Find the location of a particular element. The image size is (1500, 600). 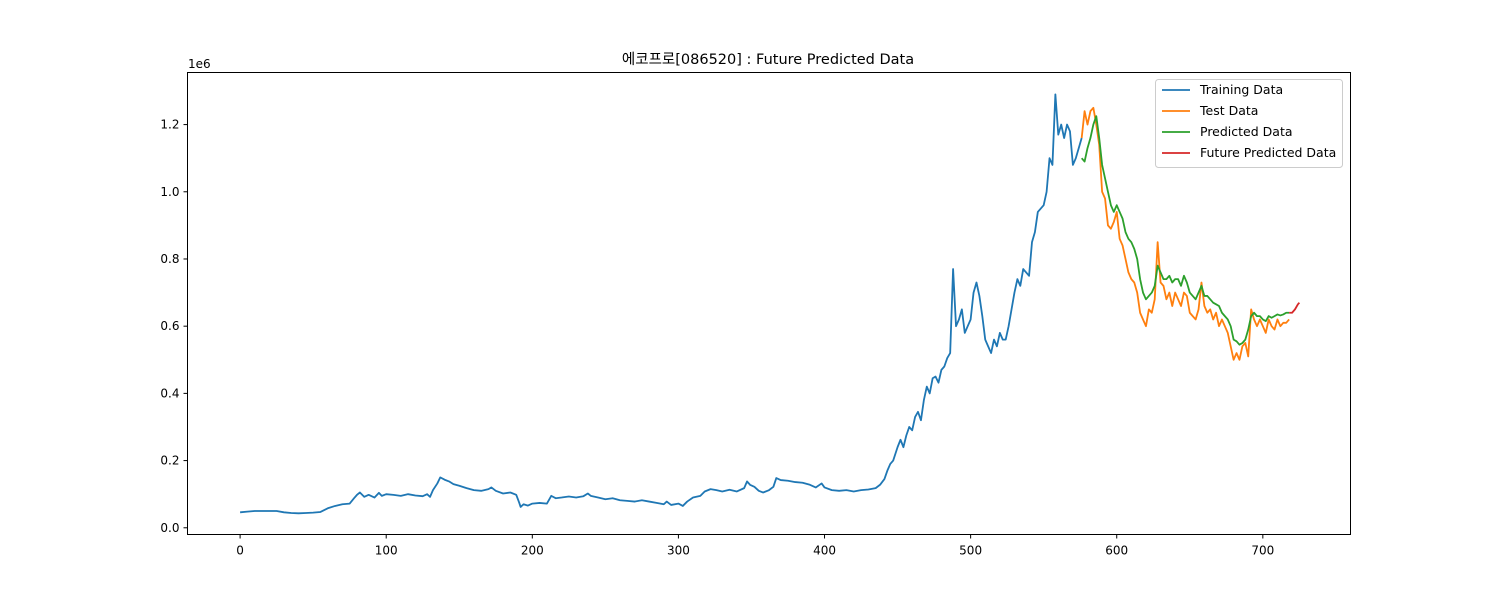

series-line-test-data is located at coordinates (1185, 233).